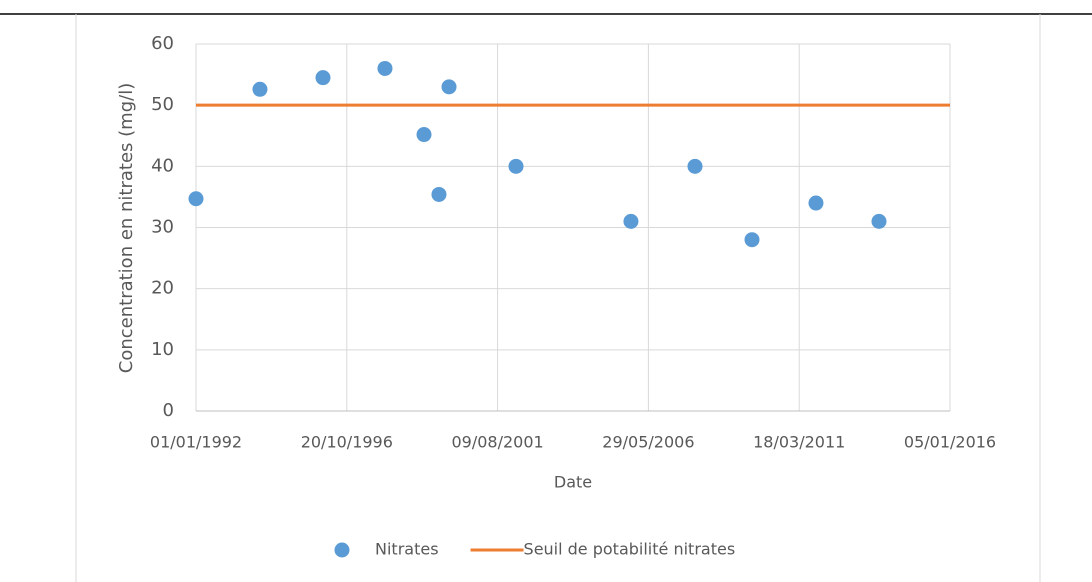  What do you see at coordinates (799, 442) in the screenshot?
I see `x-tick-label: 18/03/2011` at bounding box center [799, 442].